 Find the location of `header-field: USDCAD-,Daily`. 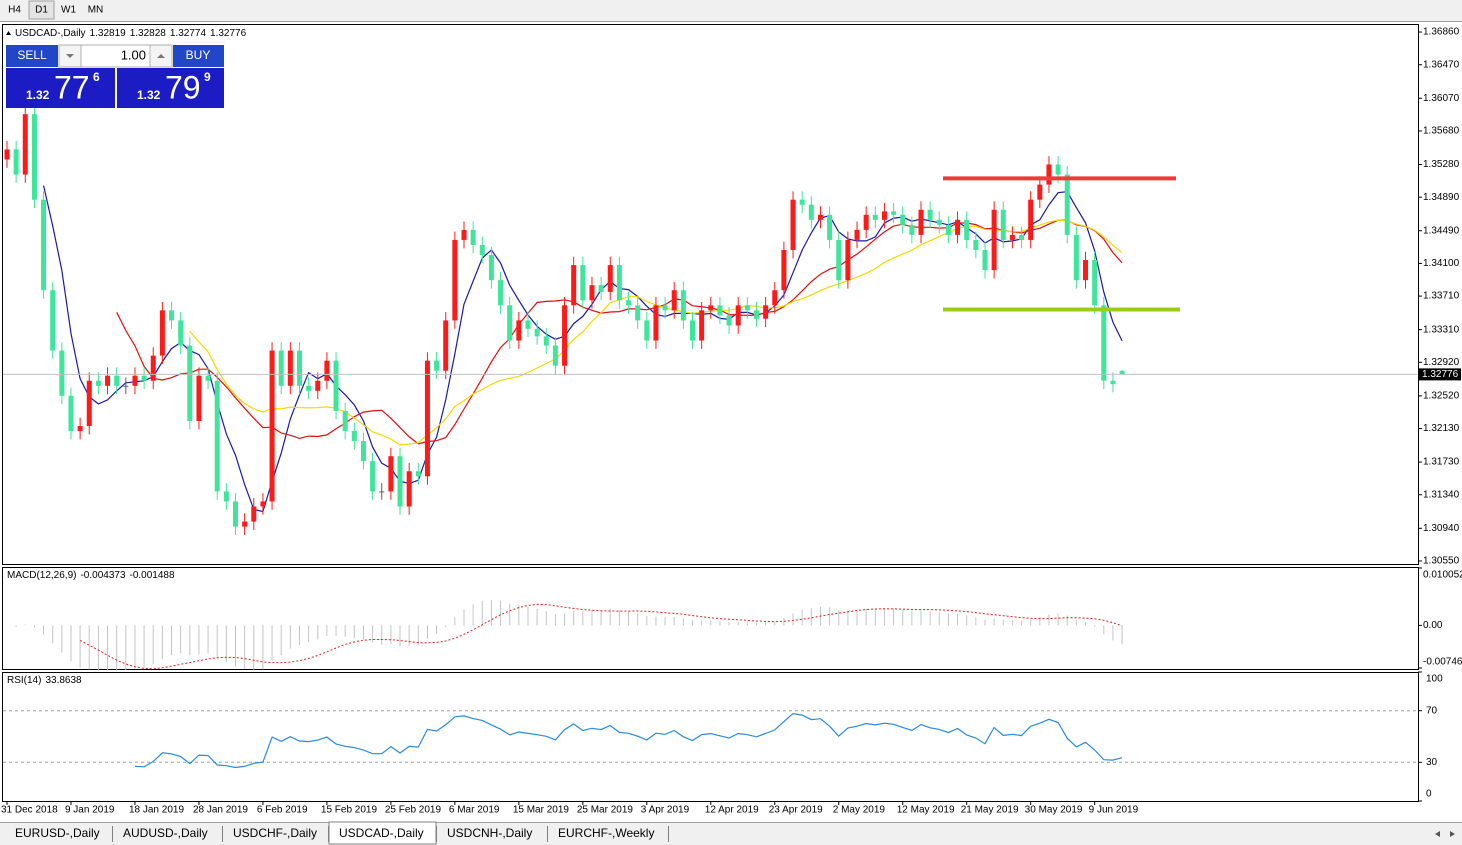

header-field: USDCAD-,Daily is located at coordinates (50, 33).